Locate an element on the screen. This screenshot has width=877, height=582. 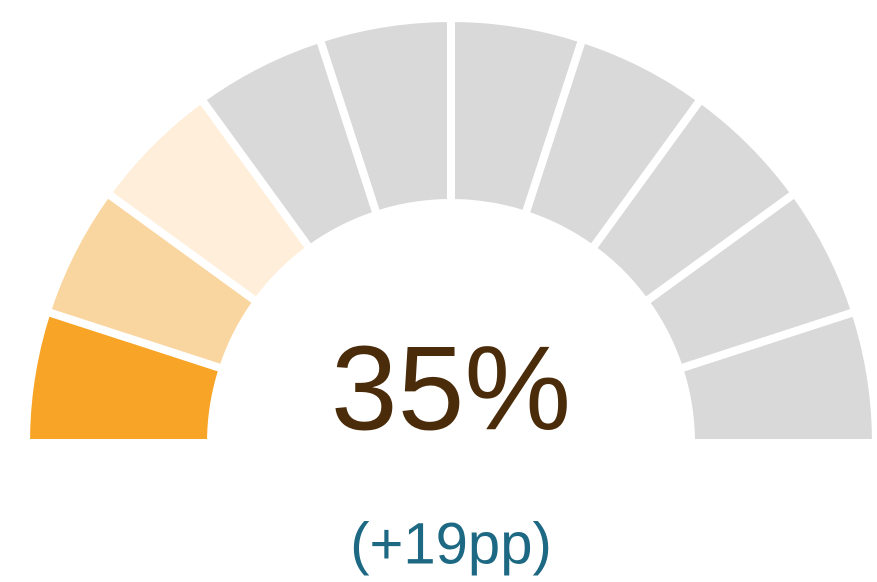
gauge-value: 35% is located at coordinates (451, 389).